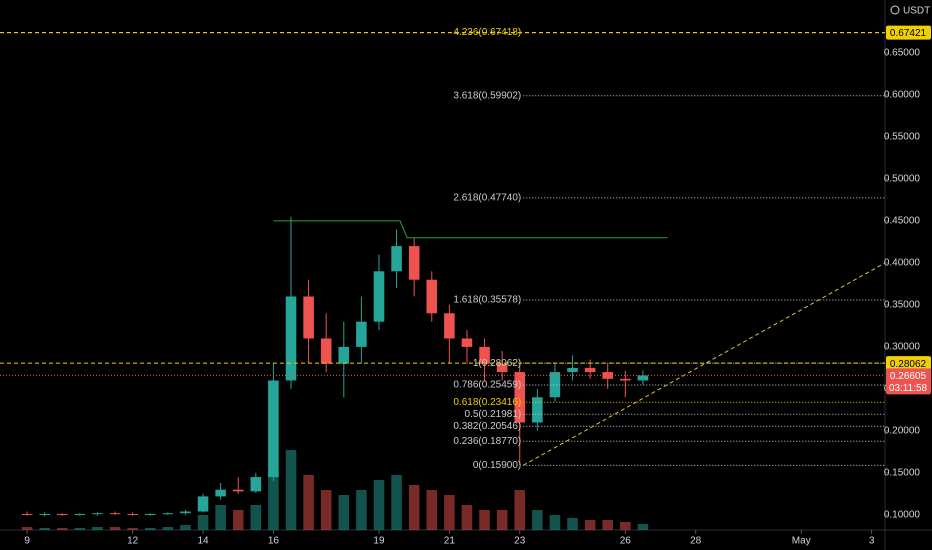 This screenshot has height=550, width=932. Describe the element at coordinates (450, 541) in the screenshot. I see `x-tick-label: 21` at that location.